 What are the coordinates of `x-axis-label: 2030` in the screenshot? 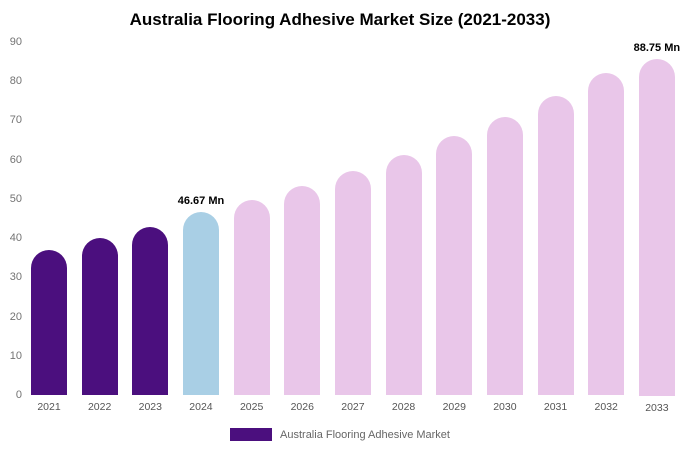 It's located at (505, 407).